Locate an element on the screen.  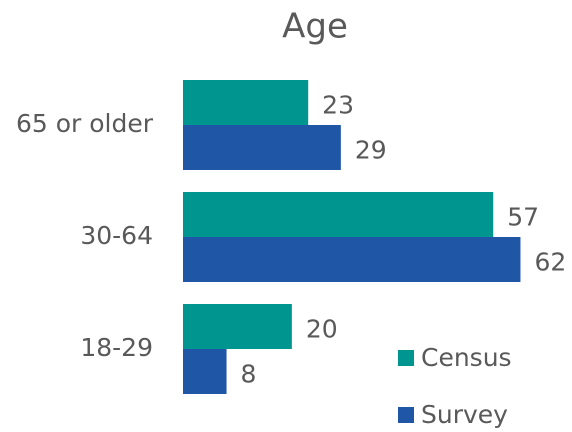
legend-label: Survey is located at coordinates (464, 414).